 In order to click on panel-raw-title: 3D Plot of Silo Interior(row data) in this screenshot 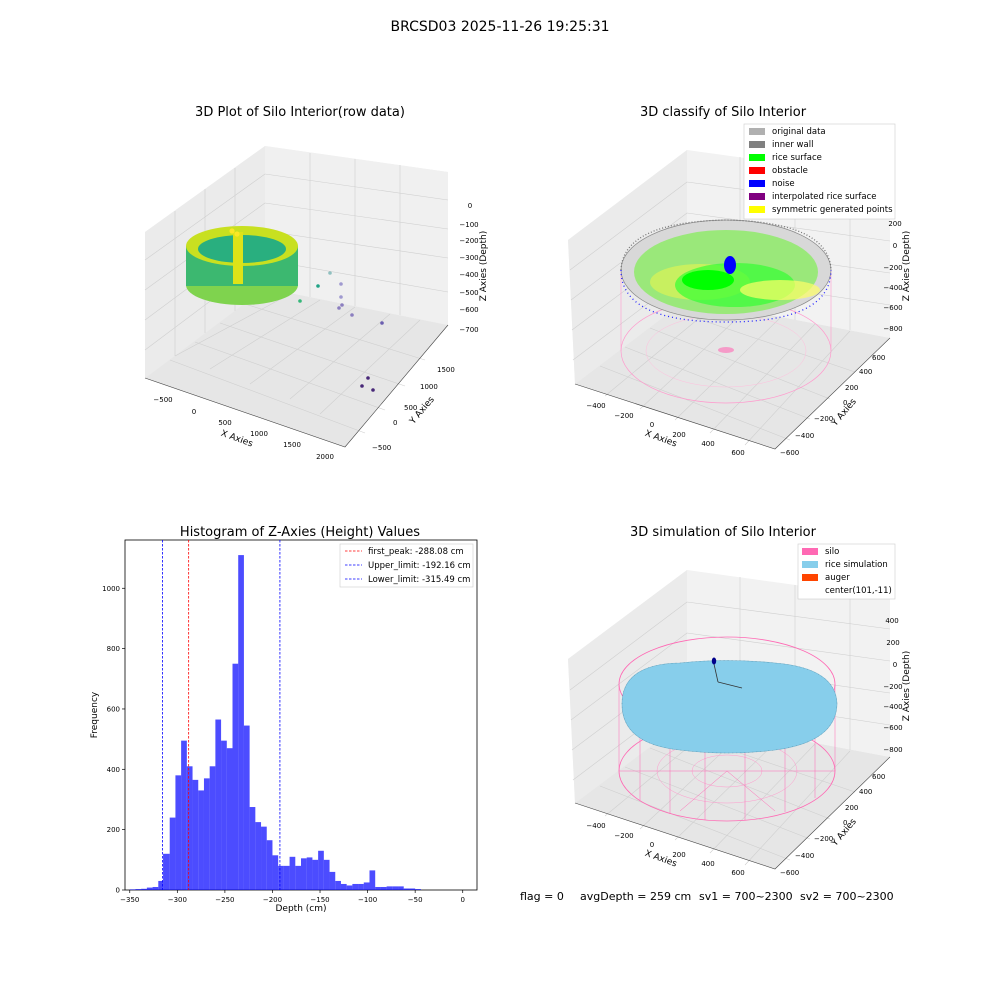, I will do `click(300, 112)`.